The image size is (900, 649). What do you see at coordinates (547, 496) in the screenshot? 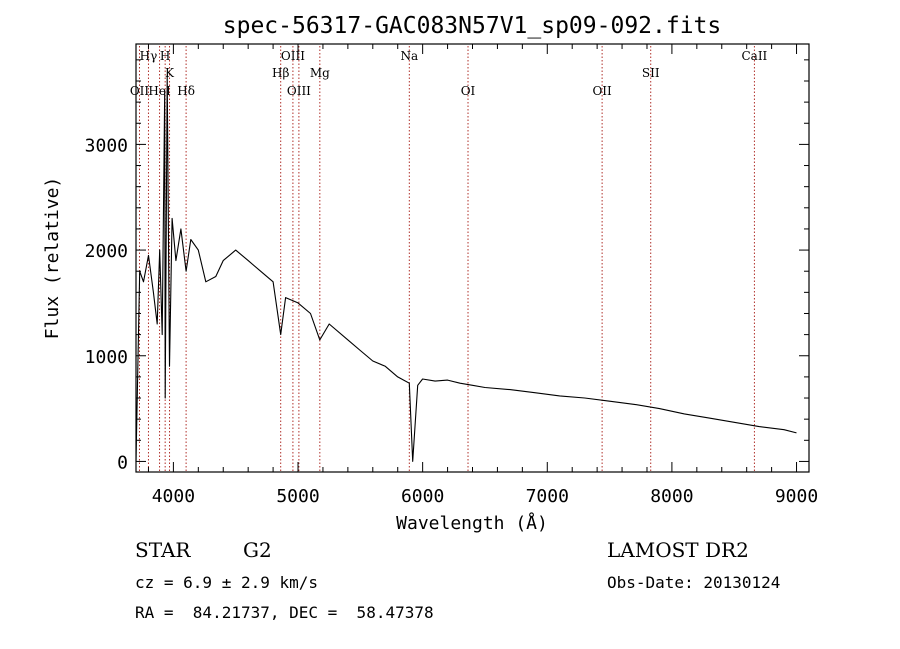
I see `x-tick-label: 7000` at bounding box center [547, 496].